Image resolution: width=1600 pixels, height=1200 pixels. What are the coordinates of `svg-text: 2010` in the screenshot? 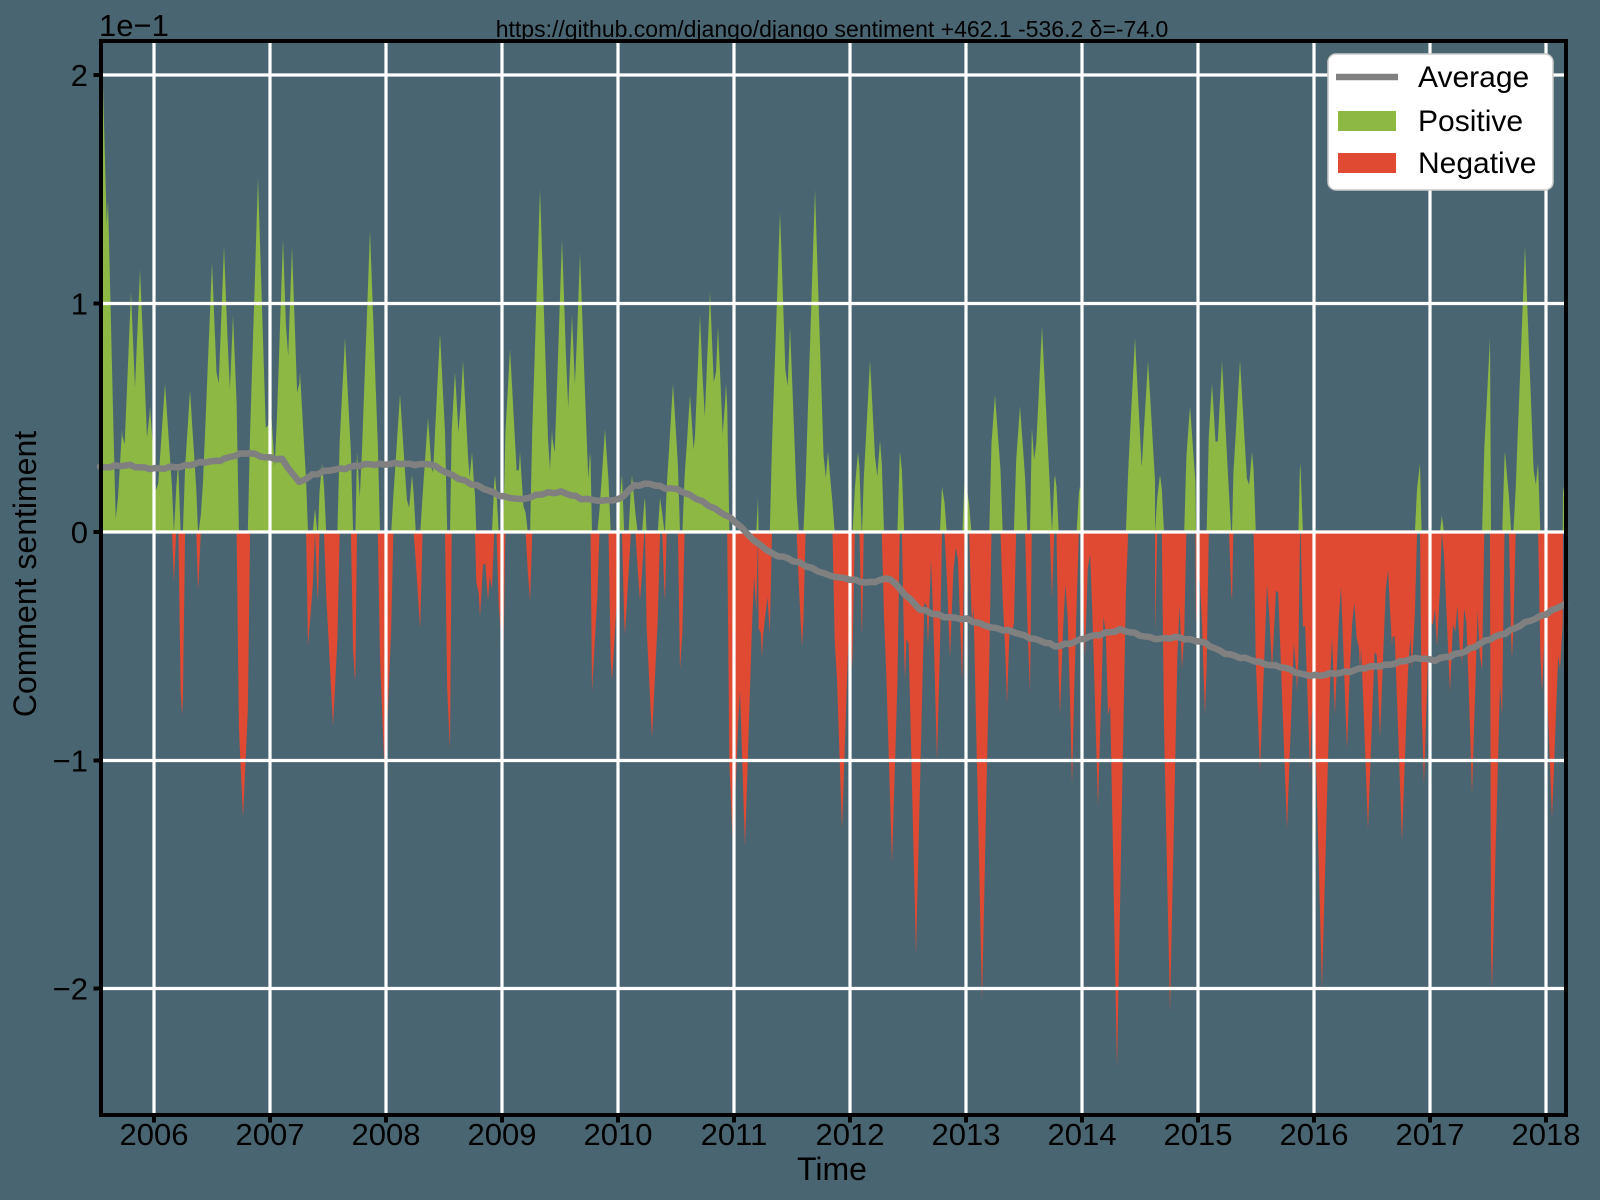 It's located at (618, 1134).